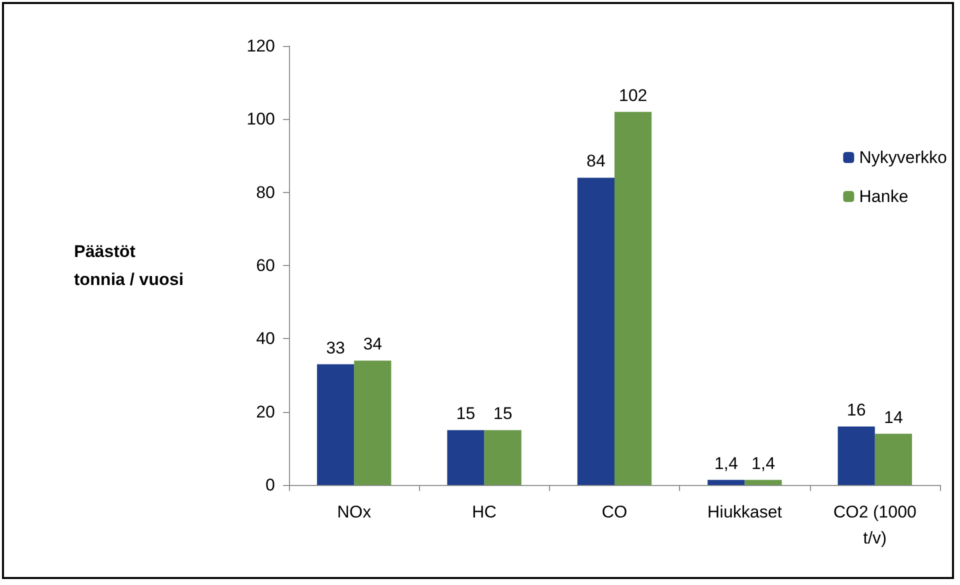  Describe the element at coordinates (596, 161) in the screenshot. I see `data-label: 84` at that location.